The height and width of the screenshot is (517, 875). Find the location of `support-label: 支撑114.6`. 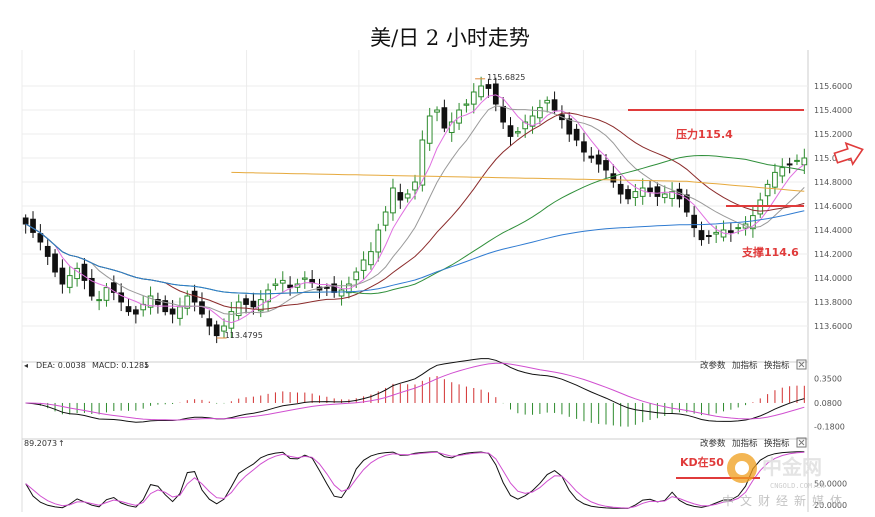

support-label: 支撑114.6 is located at coordinates (770, 252).